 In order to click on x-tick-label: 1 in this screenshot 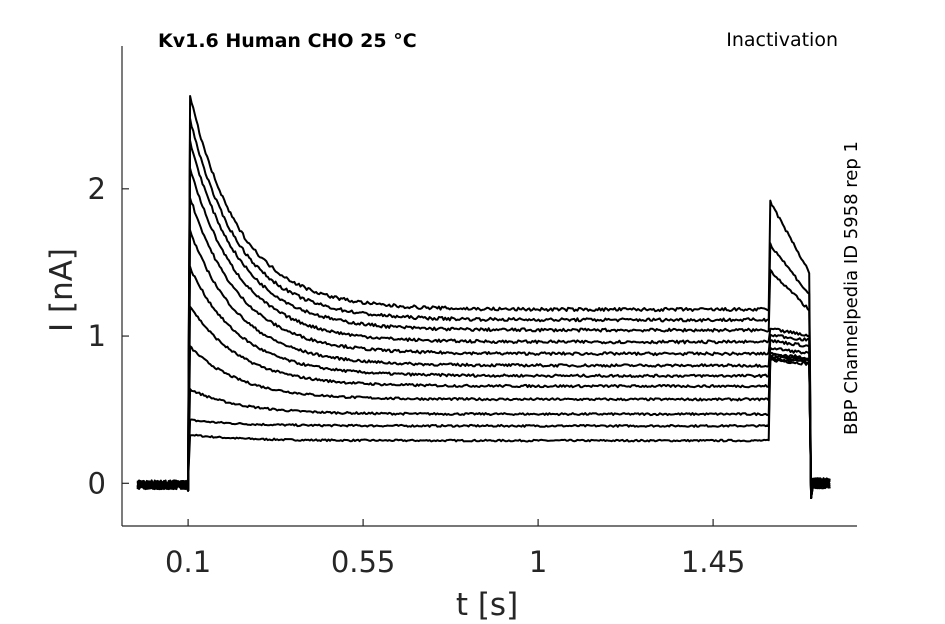, I will do `click(538, 562)`.